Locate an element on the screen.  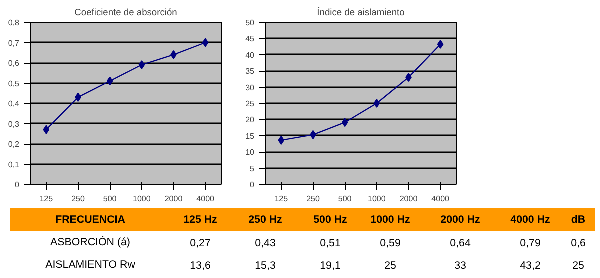
category-label: 1000 Hz is located at coordinates (390, 220).